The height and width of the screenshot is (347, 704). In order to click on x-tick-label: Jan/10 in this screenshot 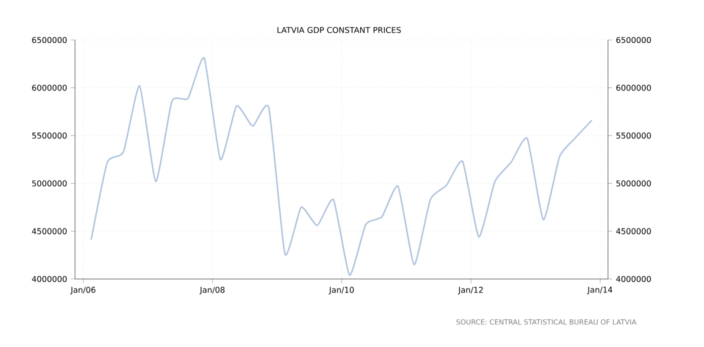, I will do `click(341, 290)`.